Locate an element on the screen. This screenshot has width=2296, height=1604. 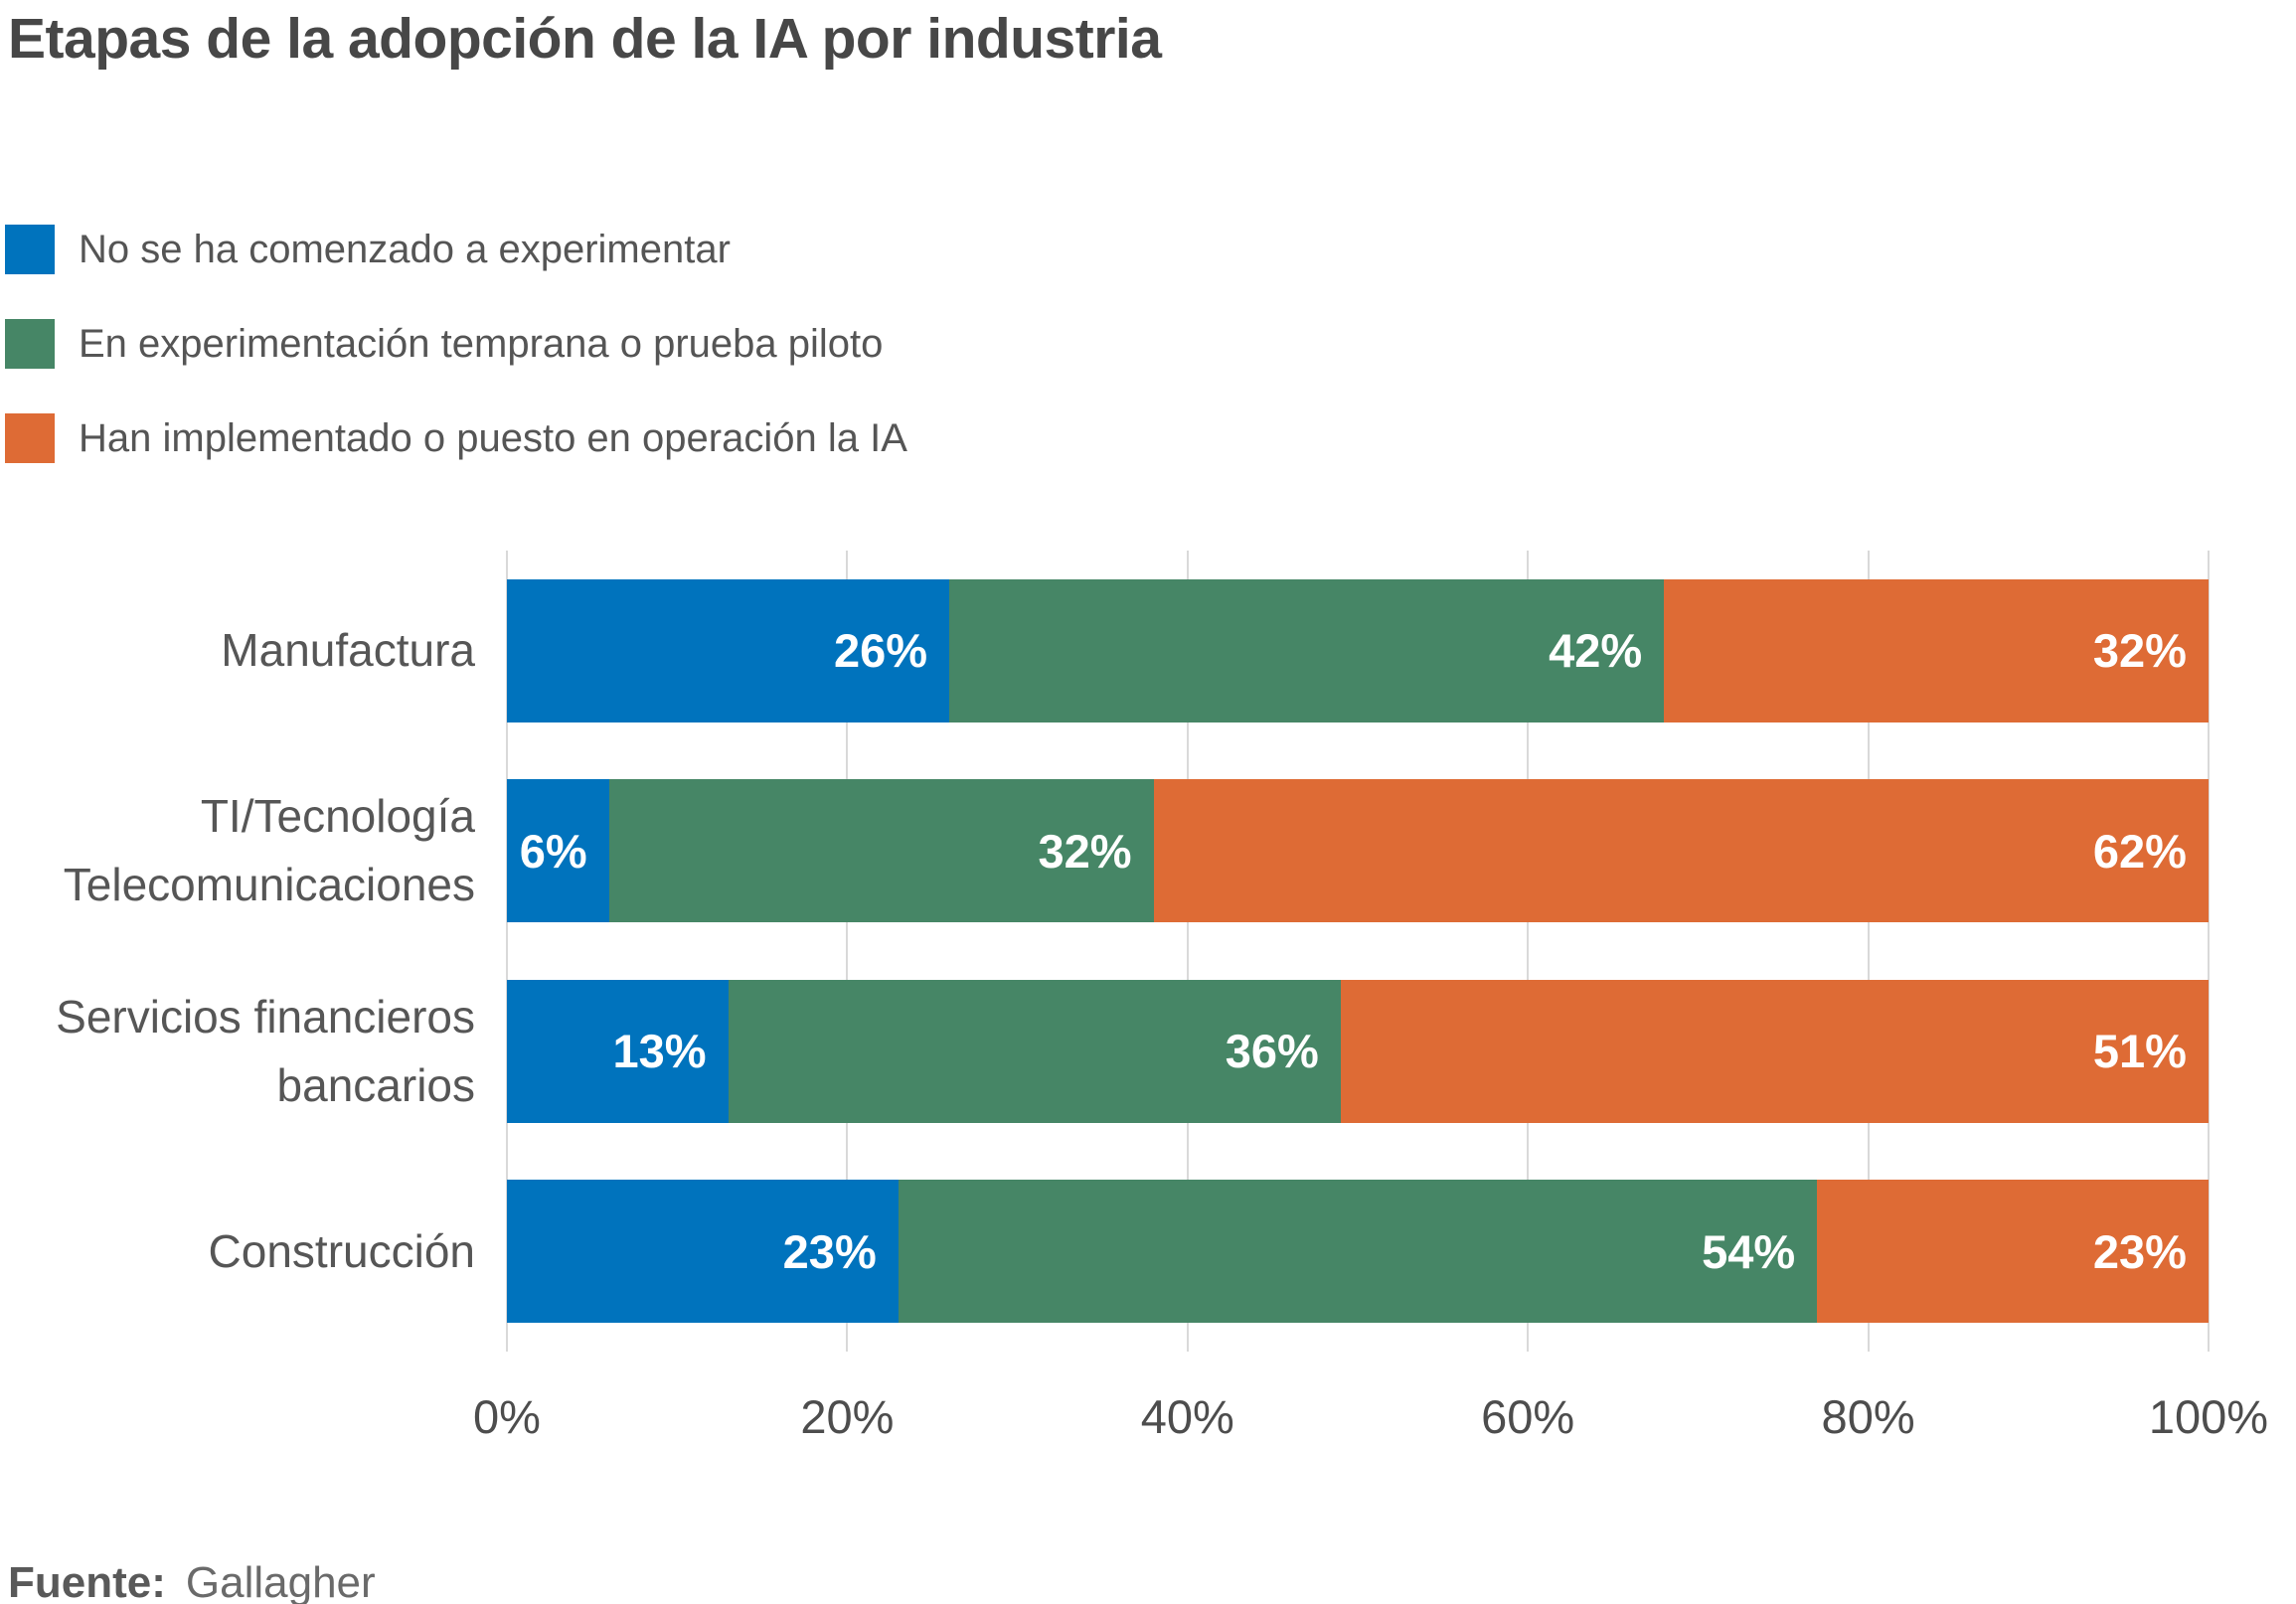
bar-row: 23% 54% 23% is located at coordinates (1358, 1252).